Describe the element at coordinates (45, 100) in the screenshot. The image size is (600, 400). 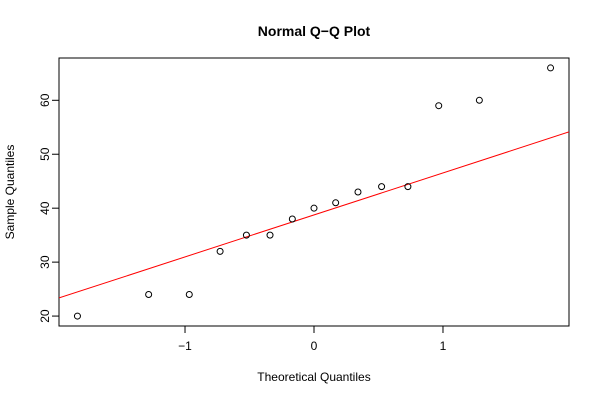
I see `y-tick-label: 60` at that location.